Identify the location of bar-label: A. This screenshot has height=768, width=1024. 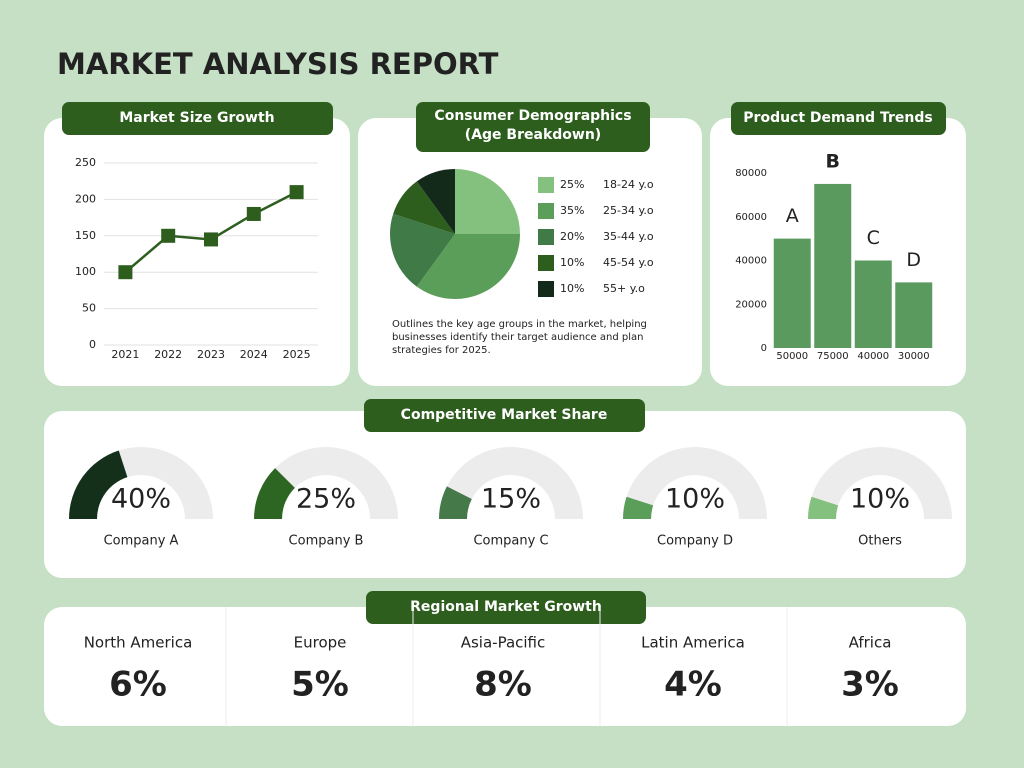
(792, 216).